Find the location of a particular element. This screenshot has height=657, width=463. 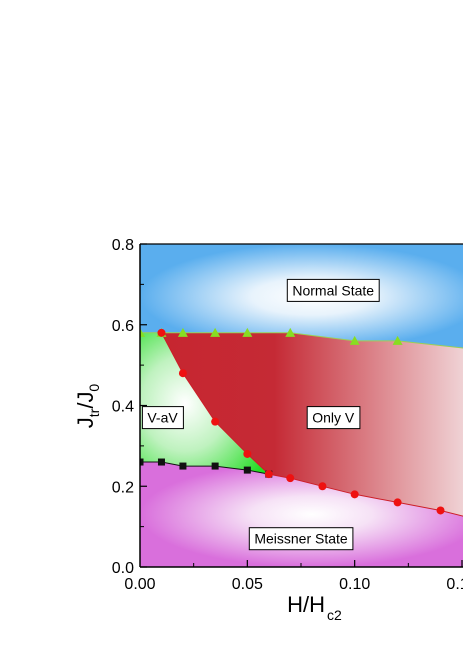

region-label-2: V-aV is located at coordinates (162, 418).